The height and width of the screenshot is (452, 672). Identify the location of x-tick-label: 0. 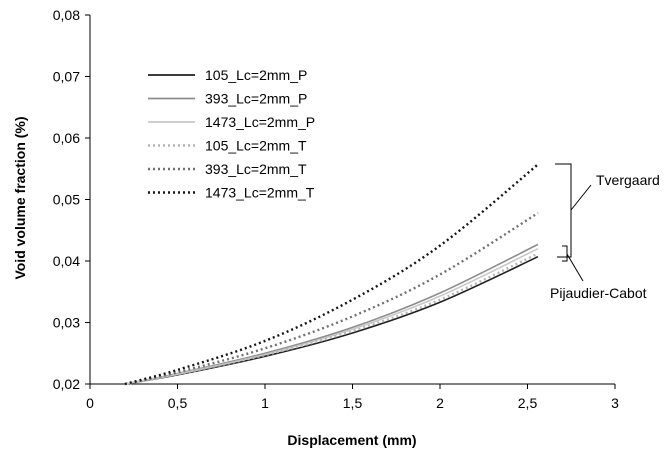
(90, 403).